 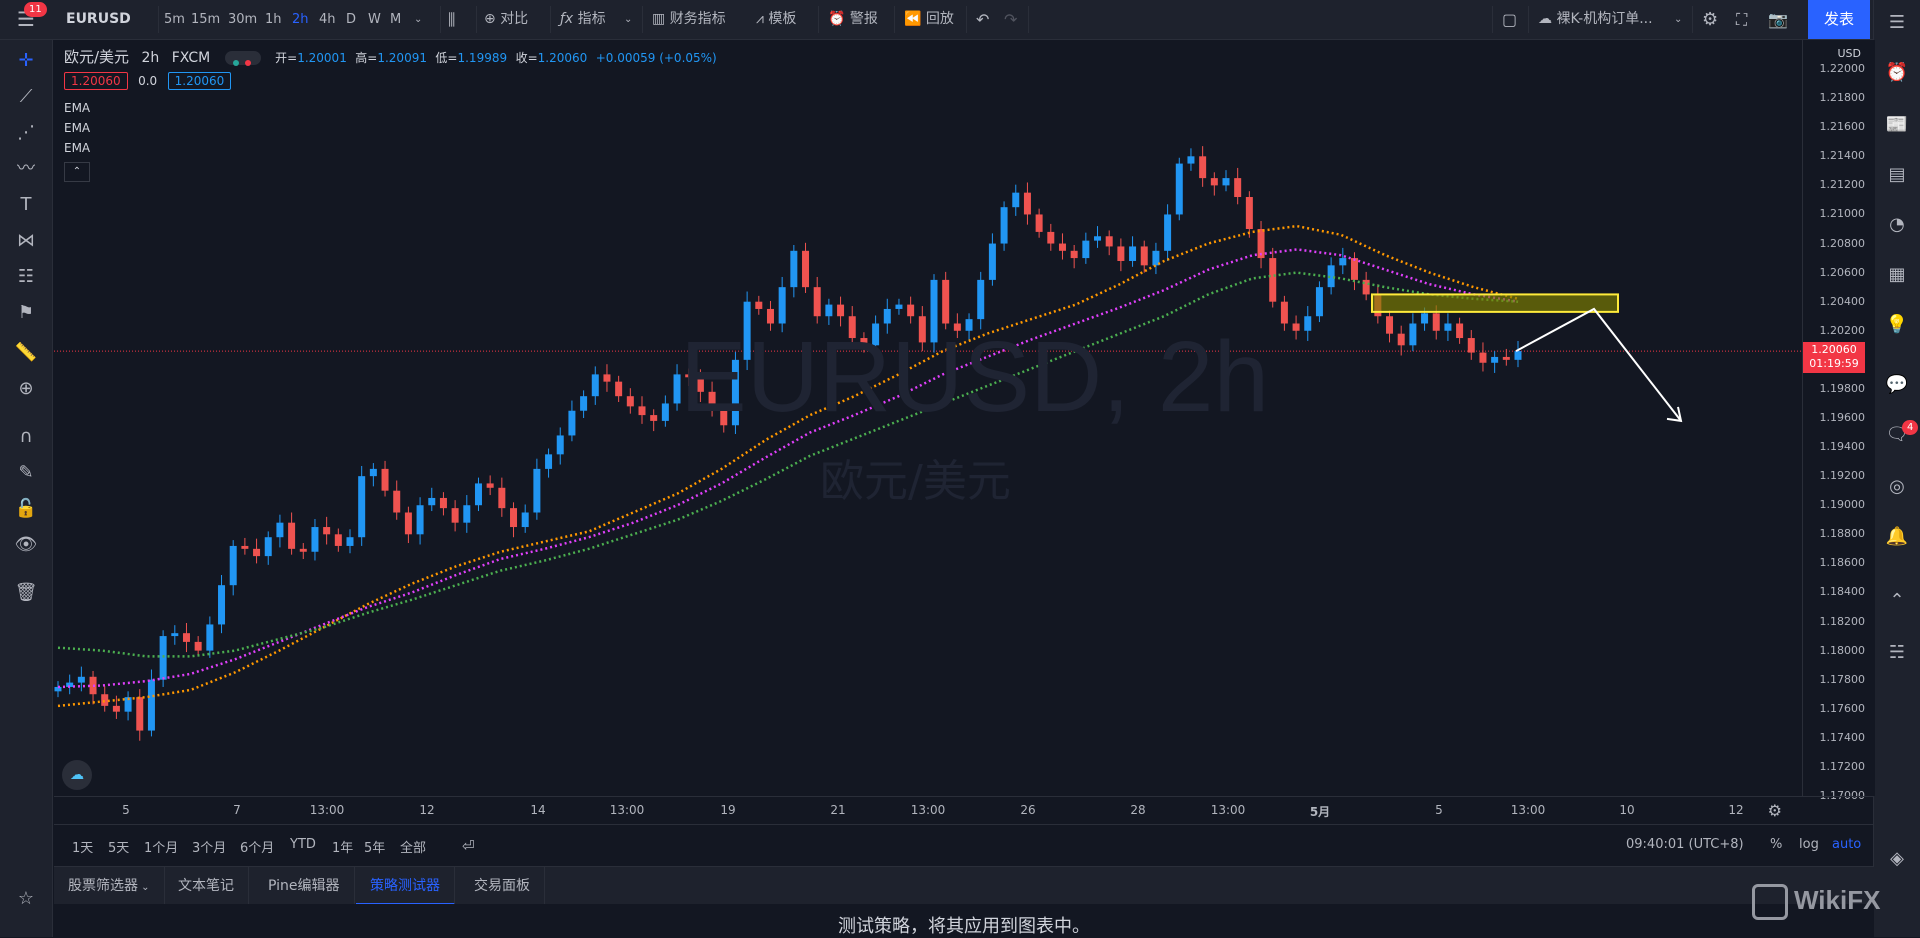 I want to click on collapse-legend-icon: ⌃, so click(x=77, y=172).